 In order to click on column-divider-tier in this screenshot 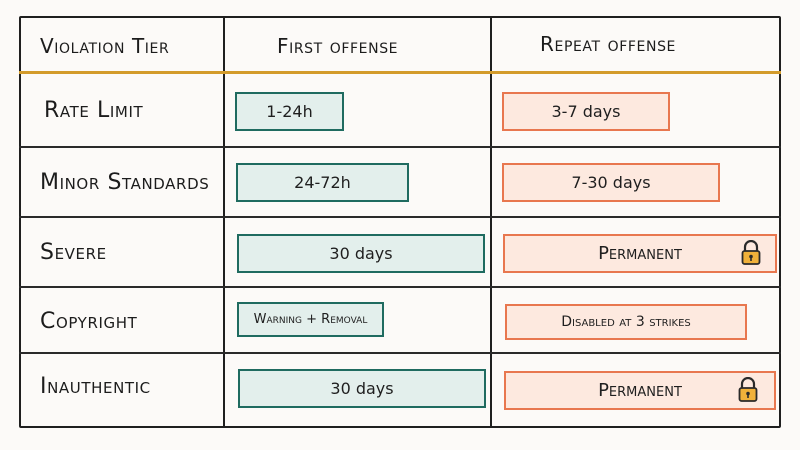, I will do `click(224, 222)`.